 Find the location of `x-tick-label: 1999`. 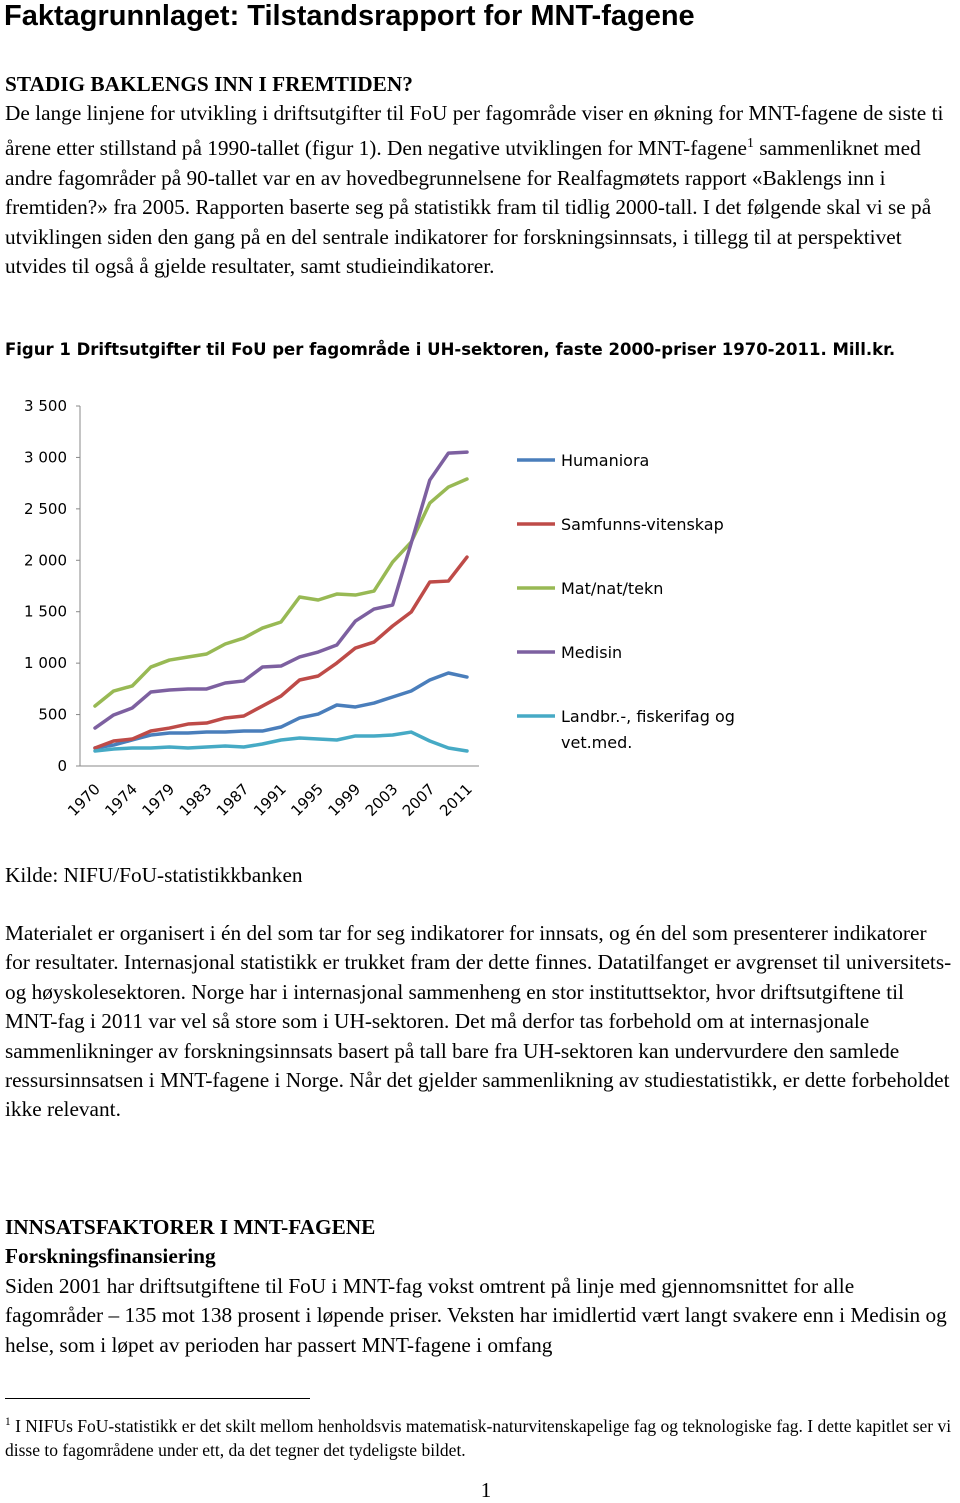

x-tick-label: 1999 is located at coordinates (344, 800).